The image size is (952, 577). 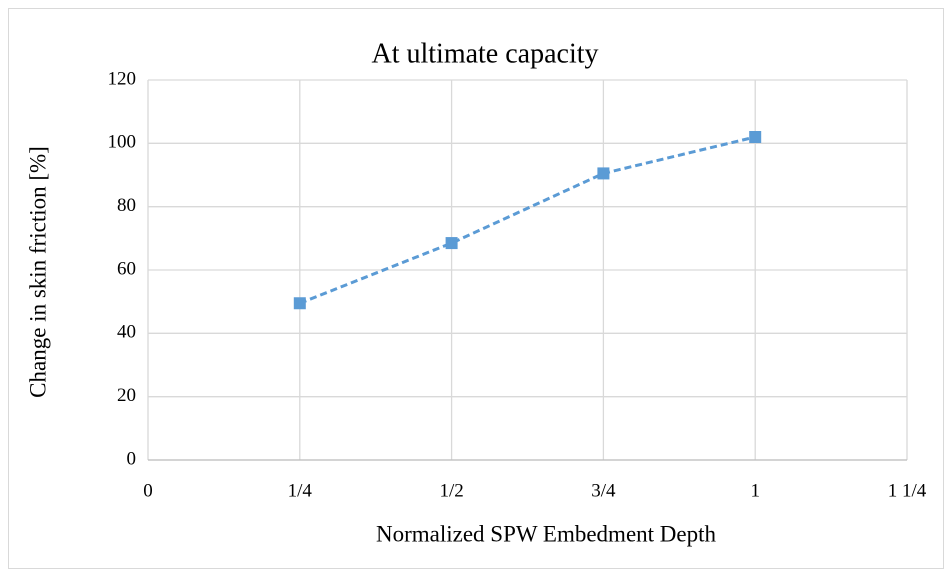 I want to click on x-tick-label: 1/4, so click(x=300, y=490).